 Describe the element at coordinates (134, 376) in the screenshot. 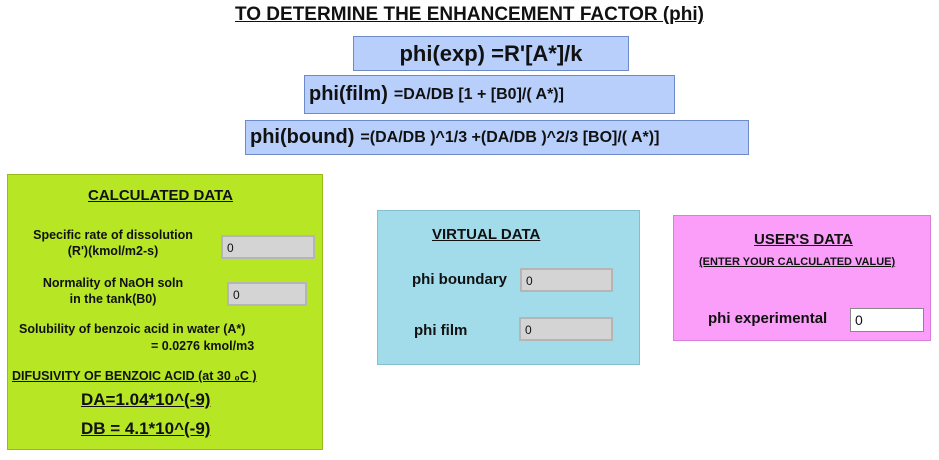

I see `diffusivity-heading: DIFUSIVITY OF BENZOIC ACID (at 30 ₀C )` at that location.